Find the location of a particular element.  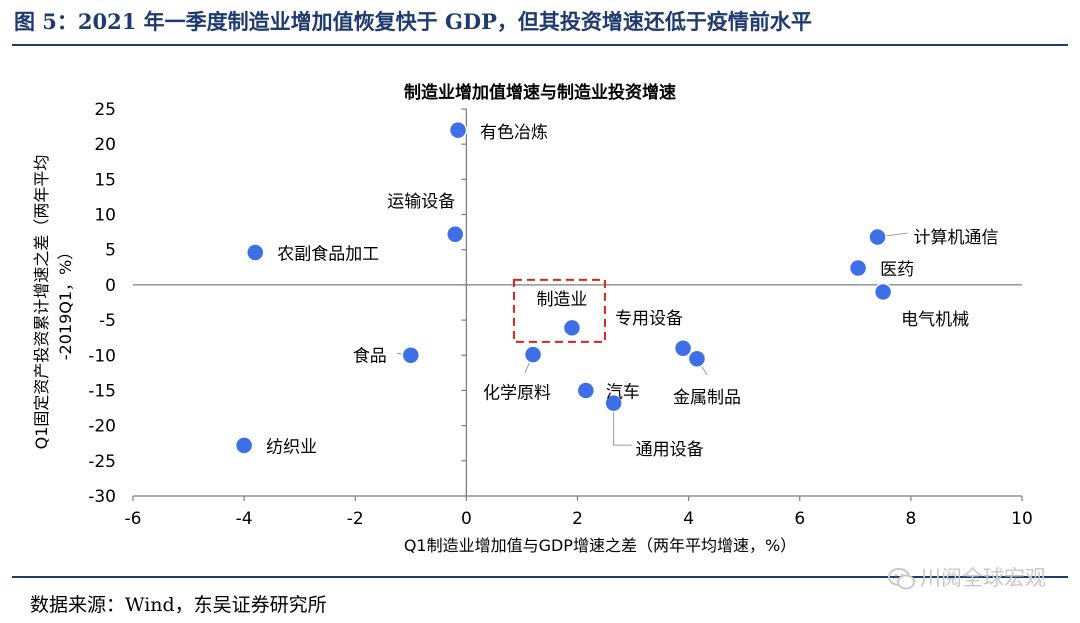

x-tick-label: -2 is located at coordinates (355, 519).